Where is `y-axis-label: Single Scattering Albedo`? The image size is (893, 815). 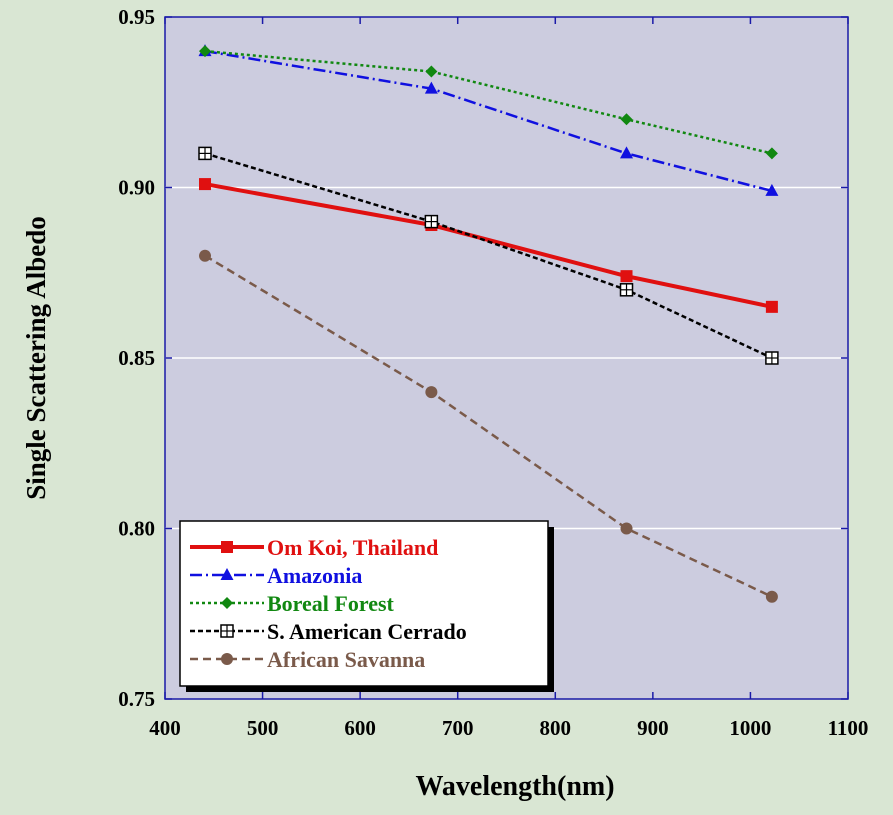
y-axis-label: Single Scattering Albedo is located at coordinates (36, 358).